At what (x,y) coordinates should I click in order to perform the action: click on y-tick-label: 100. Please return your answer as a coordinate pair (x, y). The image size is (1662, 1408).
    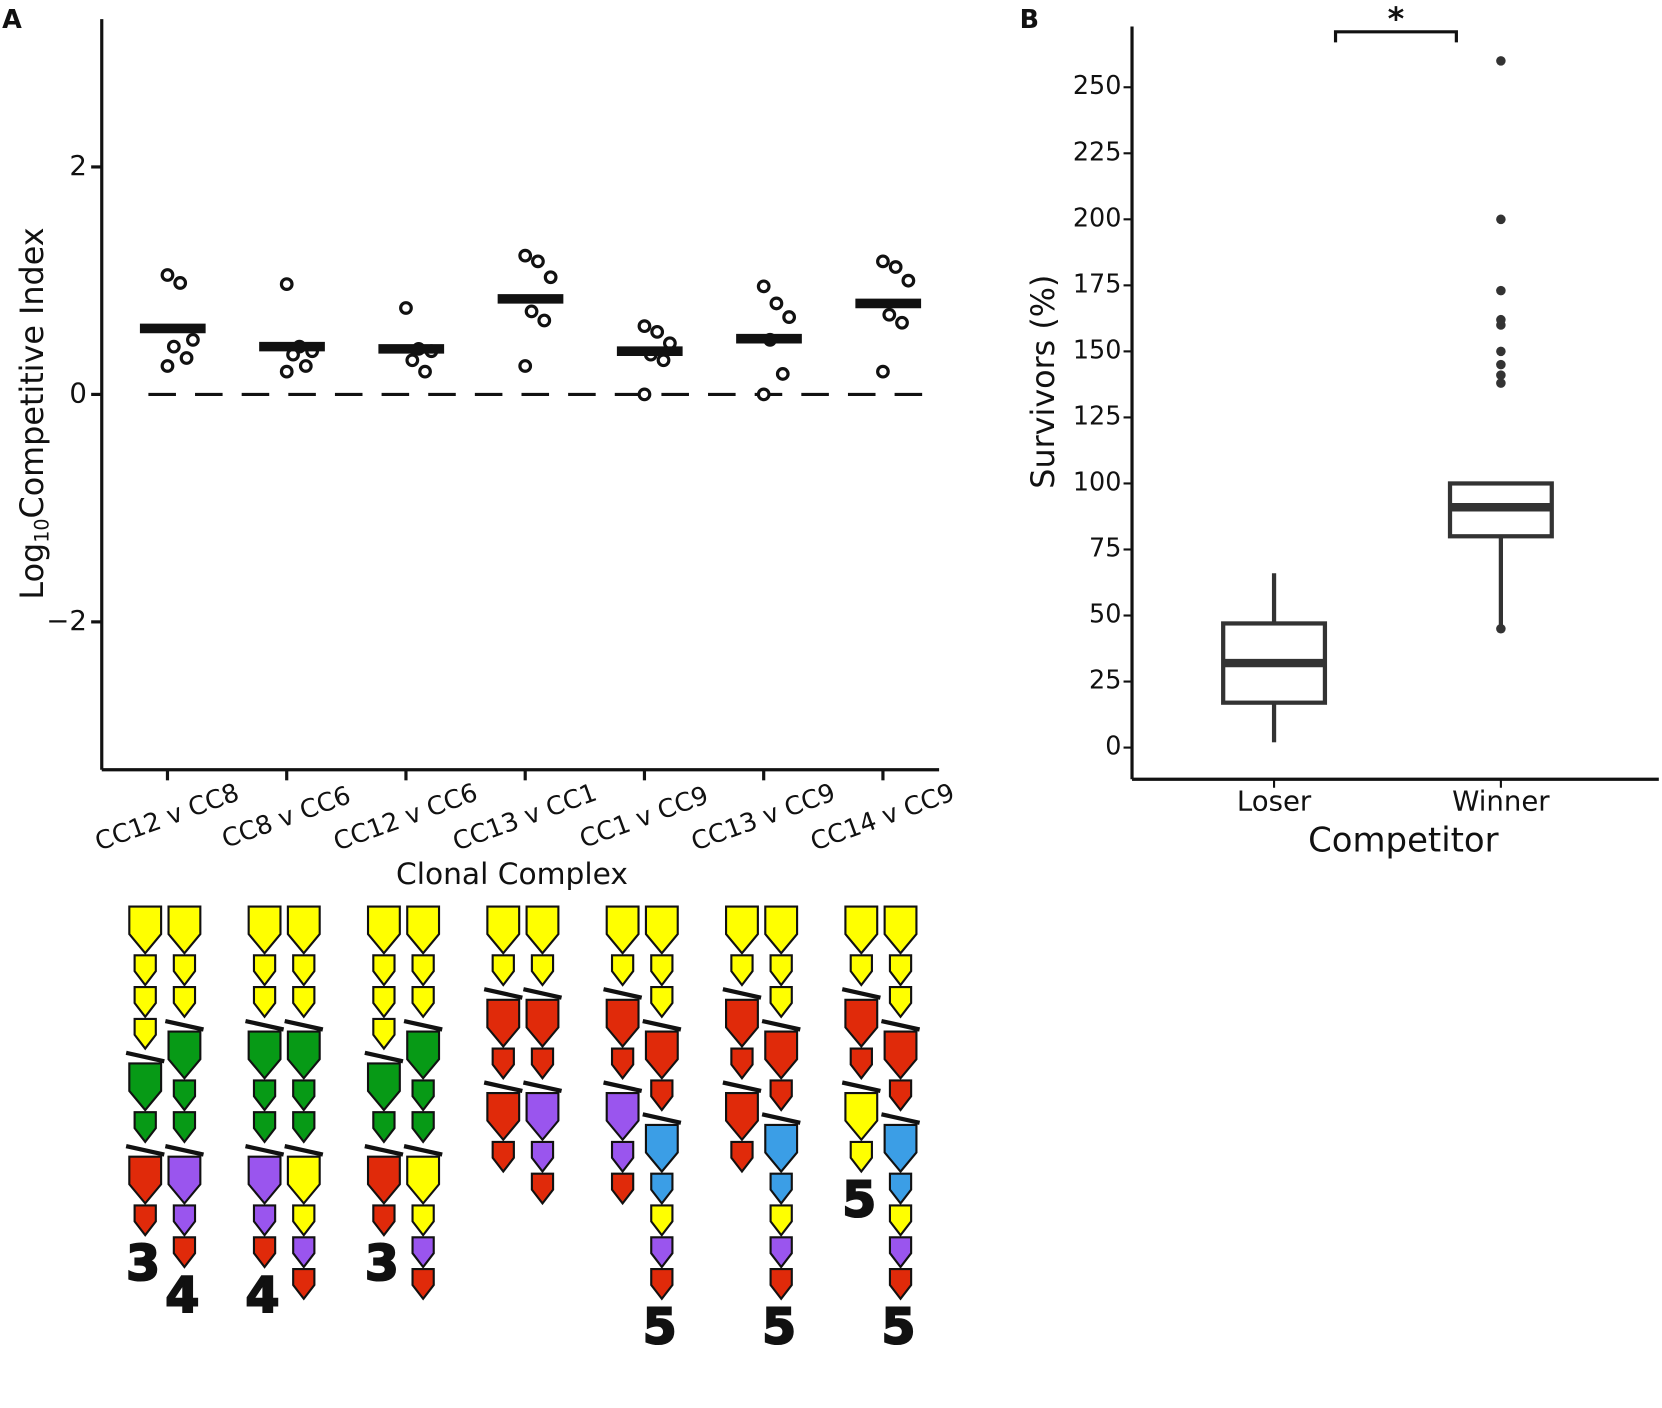
    Looking at the image, I should click on (1097, 481).